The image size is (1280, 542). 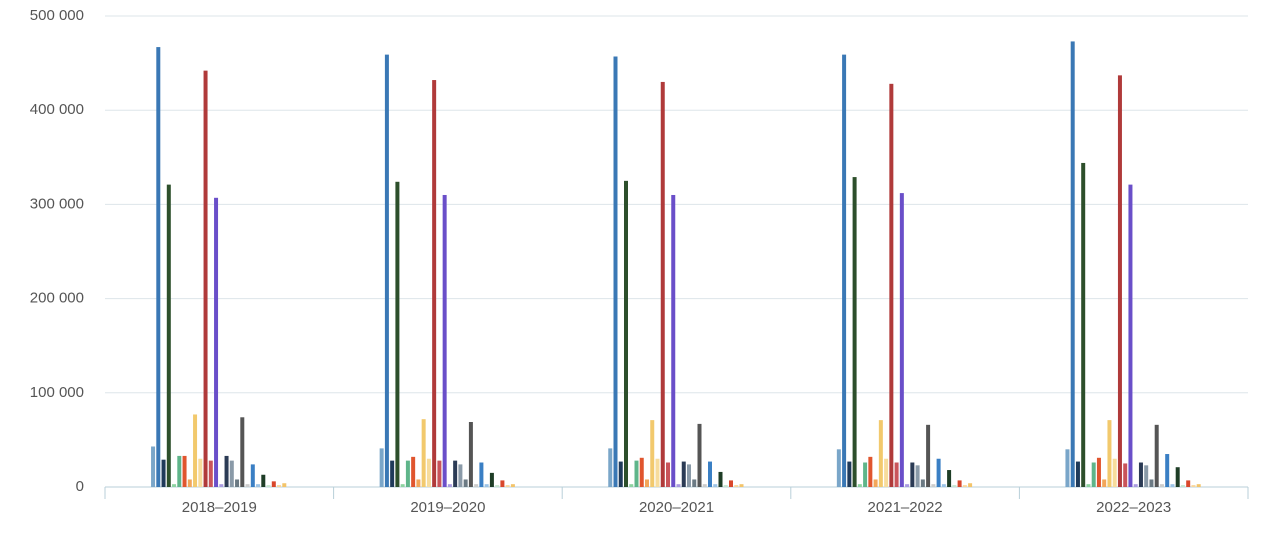 I want to click on x-tick-label: 2022–2023, so click(x=1133, y=507).